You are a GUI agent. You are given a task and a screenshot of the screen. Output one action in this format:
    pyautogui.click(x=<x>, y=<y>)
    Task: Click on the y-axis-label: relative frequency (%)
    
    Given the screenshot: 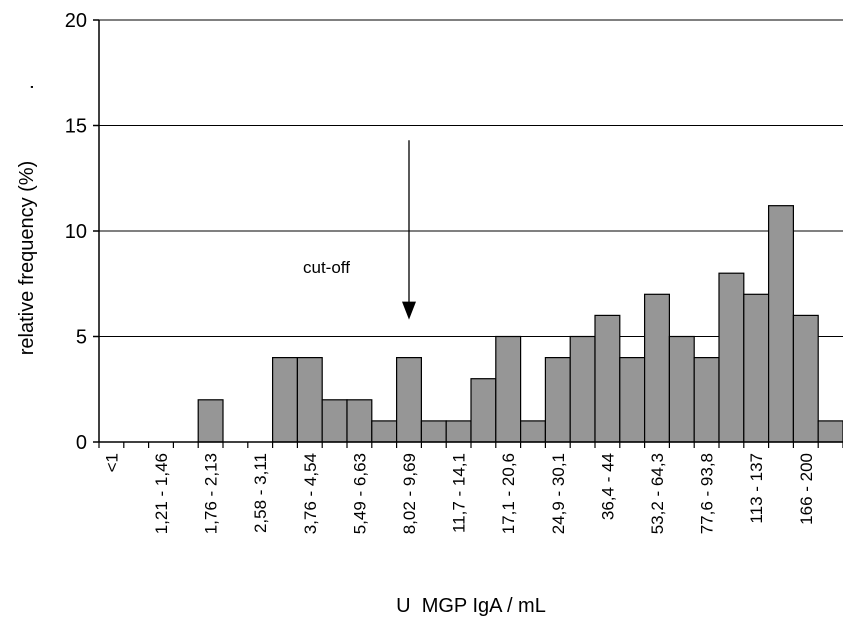 What is the action you would take?
    pyautogui.click(x=27, y=258)
    